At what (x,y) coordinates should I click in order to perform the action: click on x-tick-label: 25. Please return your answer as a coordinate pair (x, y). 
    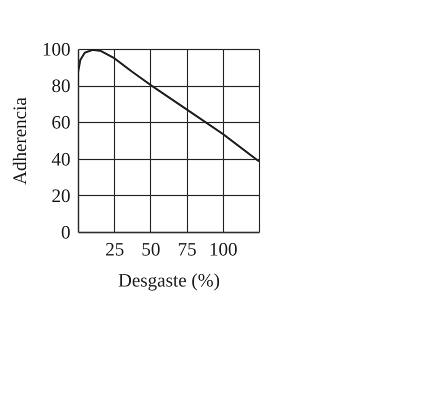
    Looking at the image, I should click on (114, 250).